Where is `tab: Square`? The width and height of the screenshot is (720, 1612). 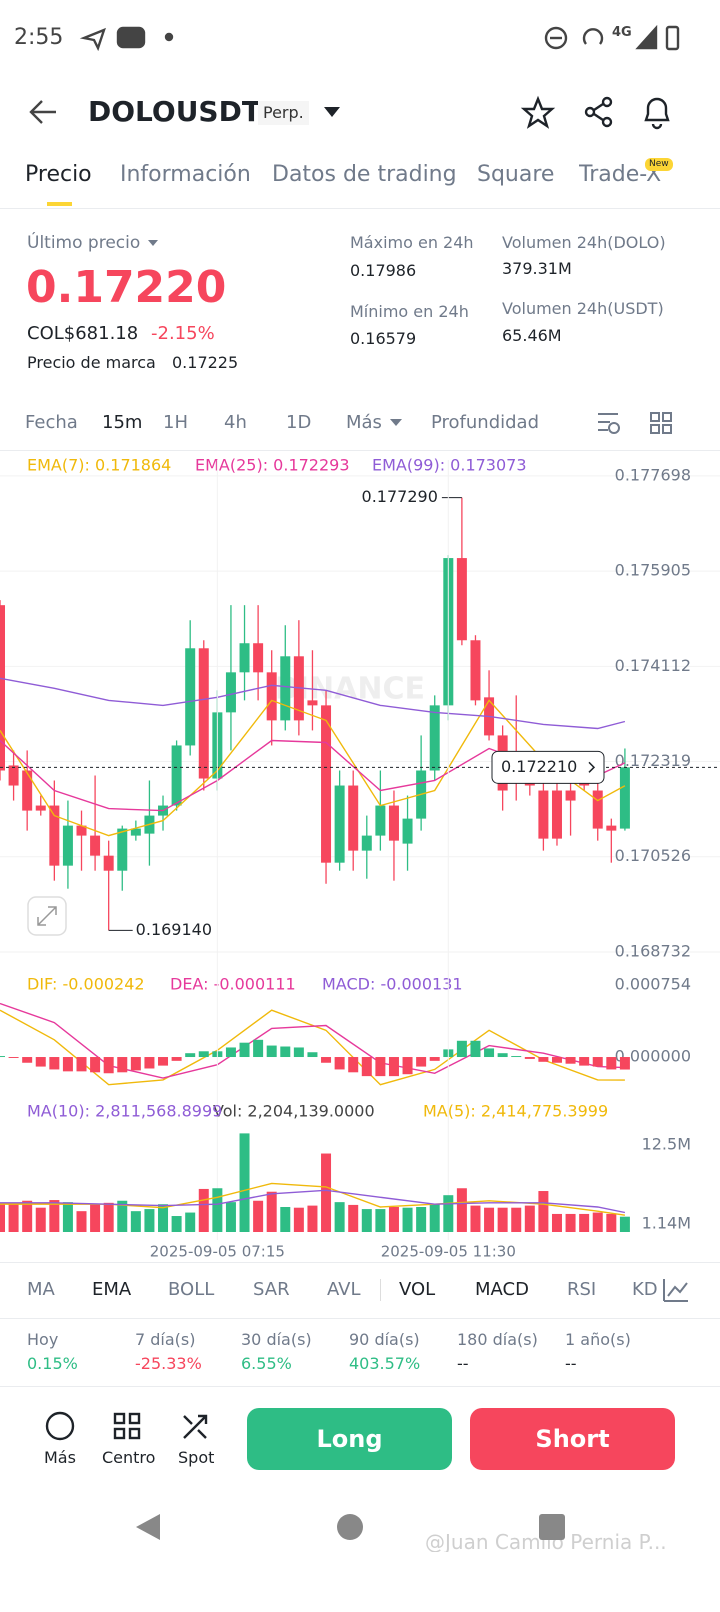
tab: Square is located at coordinates (516, 174).